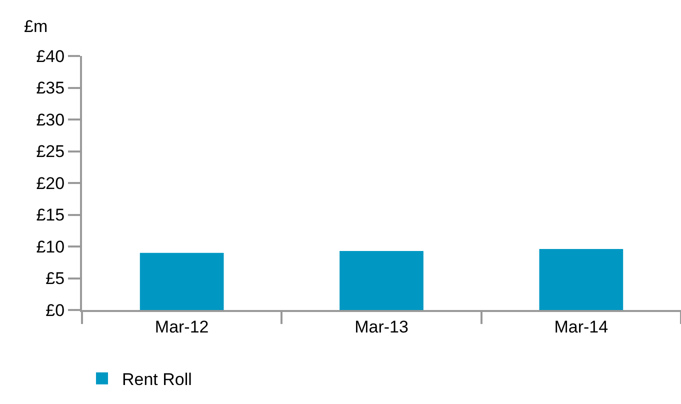 This screenshot has width=681, height=404. What do you see at coordinates (50, 152) in the screenshot?
I see `y-tick-label: £25` at bounding box center [50, 152].